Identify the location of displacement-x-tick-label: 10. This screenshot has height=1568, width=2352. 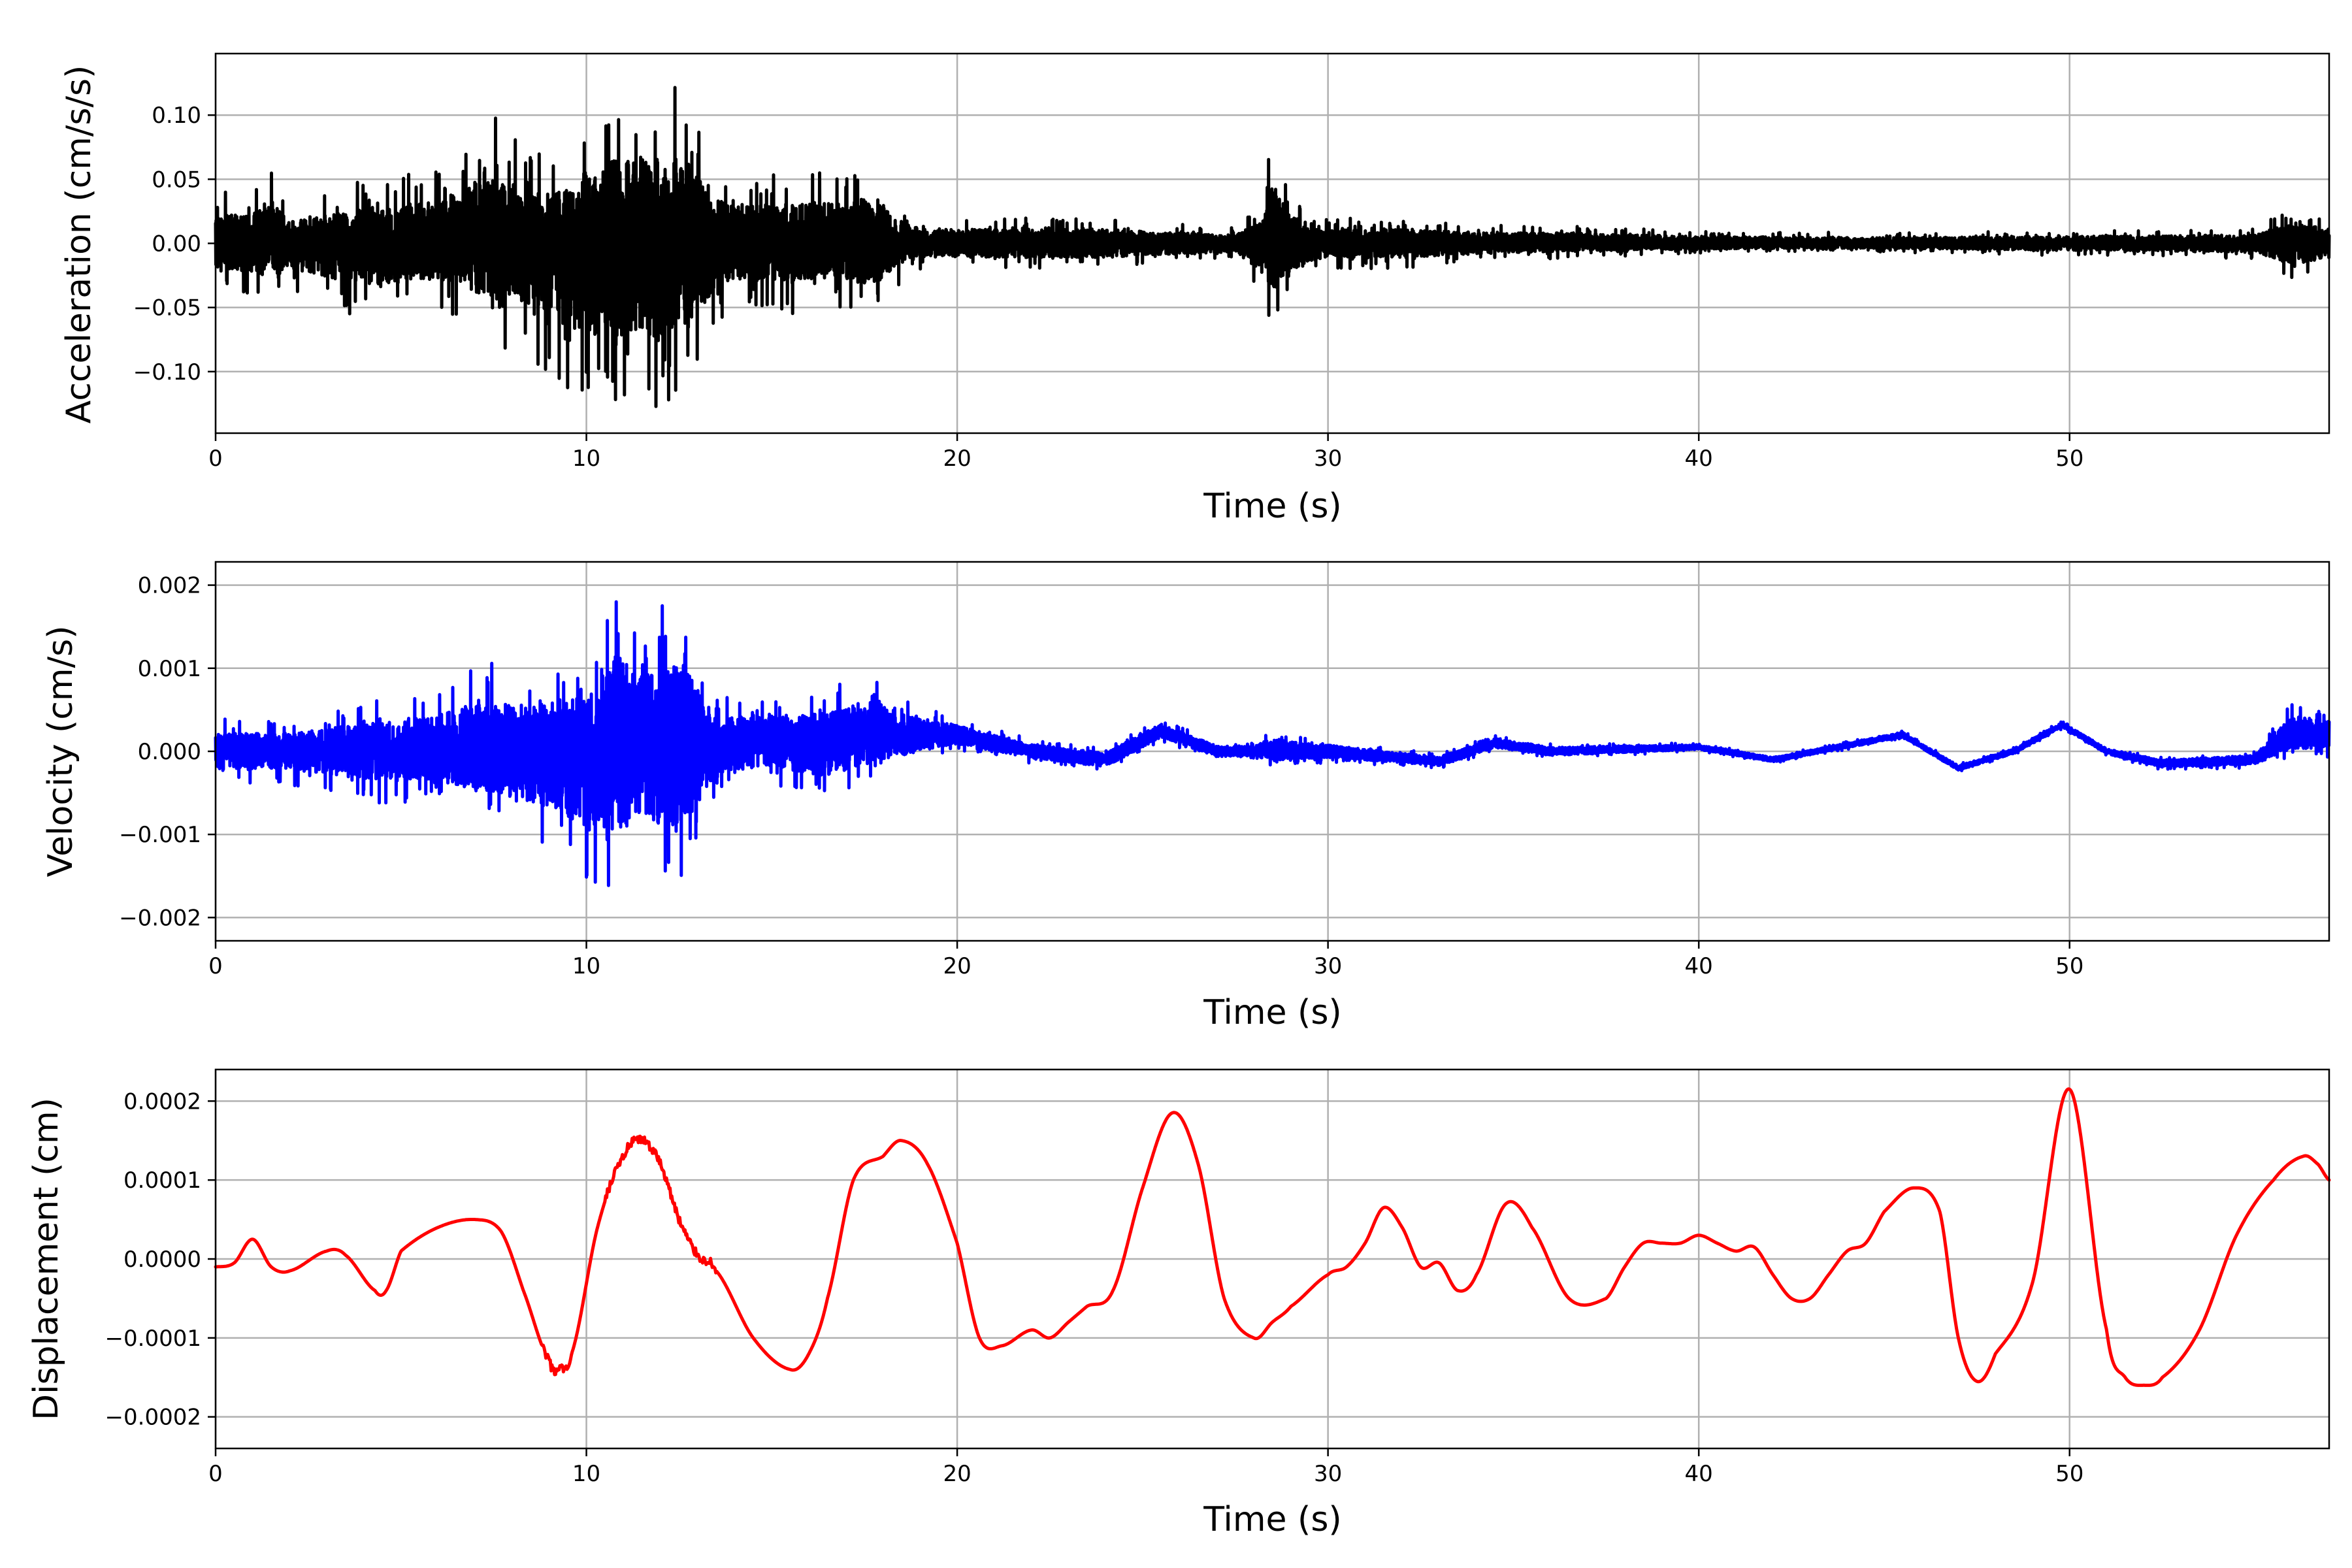
(586, 1474).